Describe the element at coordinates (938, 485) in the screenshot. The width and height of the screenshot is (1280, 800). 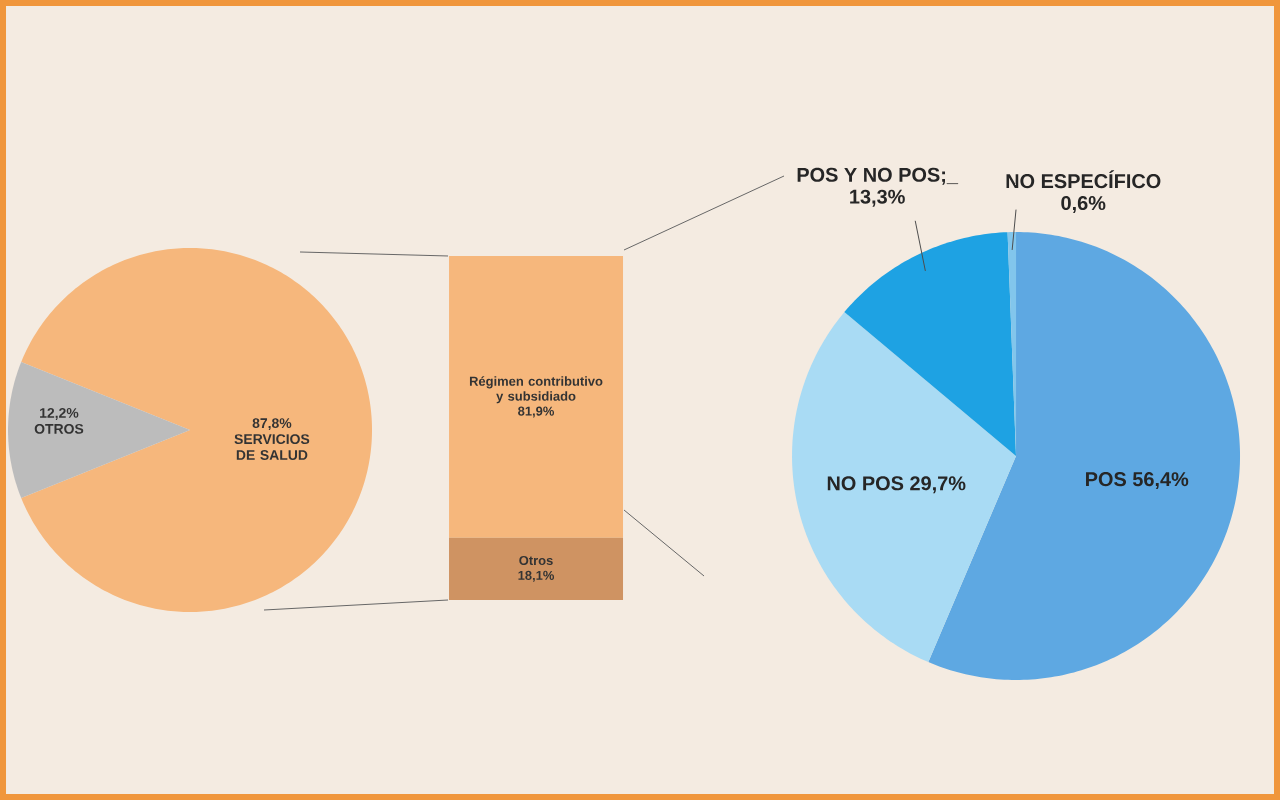
I see `data-label: 29,7%` at that location.